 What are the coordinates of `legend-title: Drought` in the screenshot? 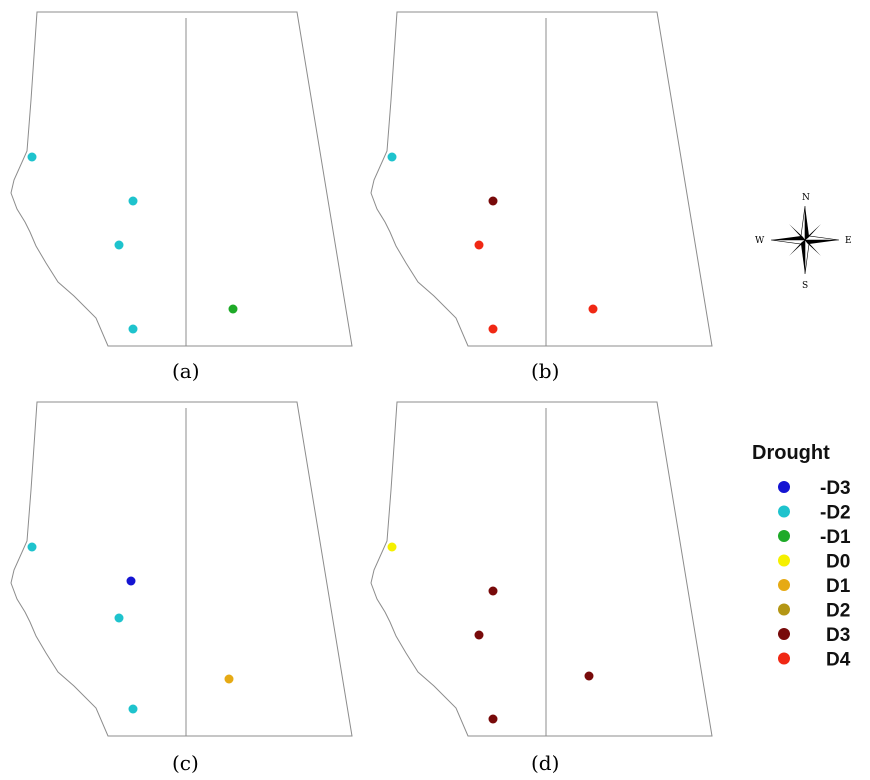 It's located at (791, 453).